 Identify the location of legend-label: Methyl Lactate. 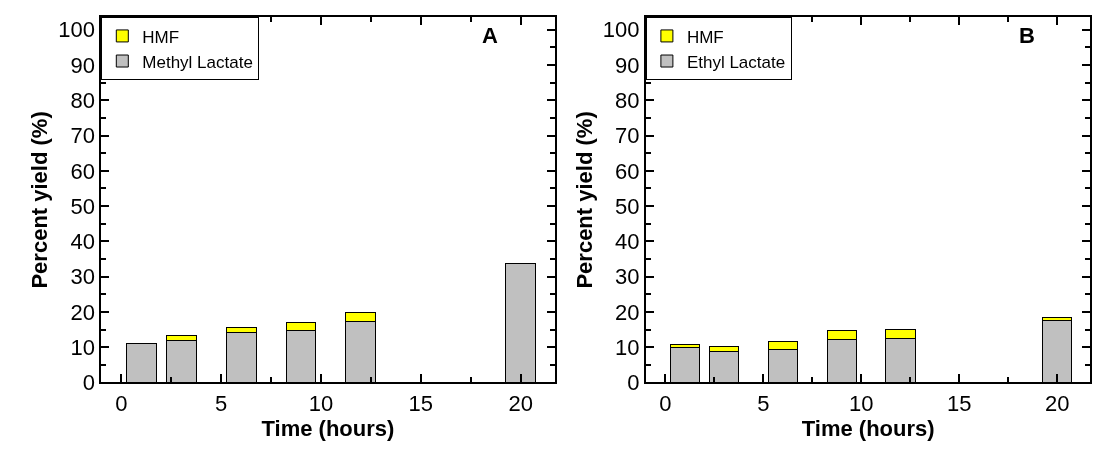
(197, 62).